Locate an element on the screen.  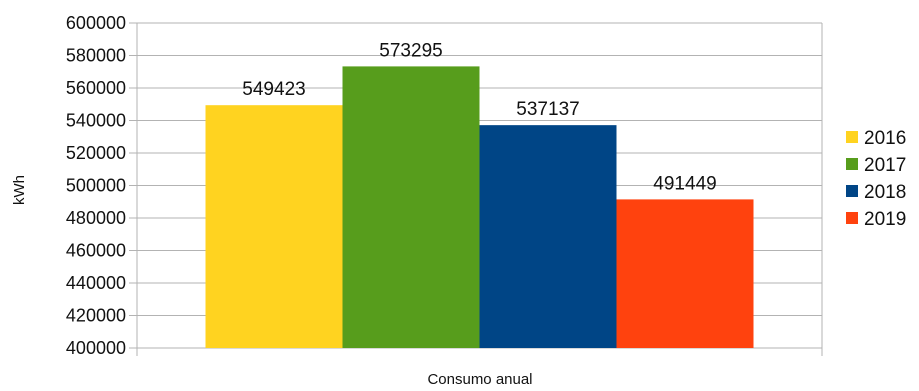
data-label-2017: 573295 is located at coordinates (410, 50).